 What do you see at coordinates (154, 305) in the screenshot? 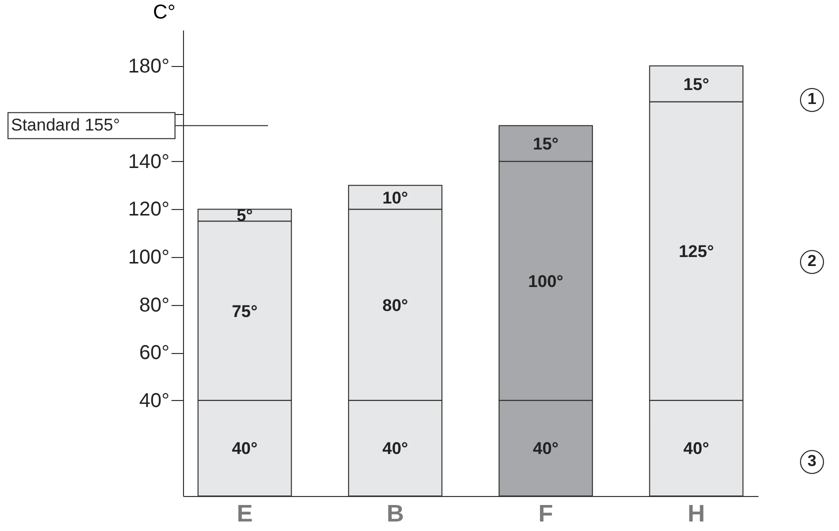
I see `y-tick-label: 80°` at bounding box center [154, 305].